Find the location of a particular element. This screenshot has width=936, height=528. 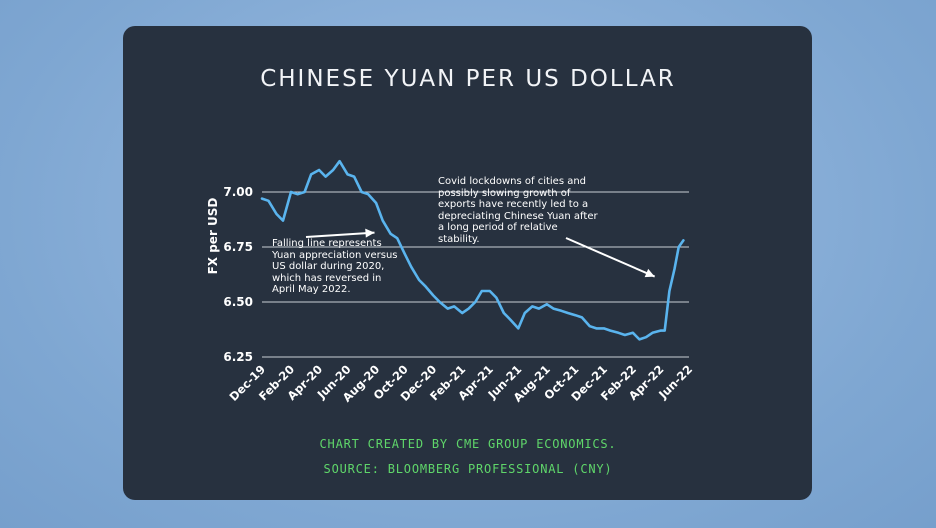

chart-title: CHINESE YUAN PER US DOLLAR is located at coordinates (468, 79).